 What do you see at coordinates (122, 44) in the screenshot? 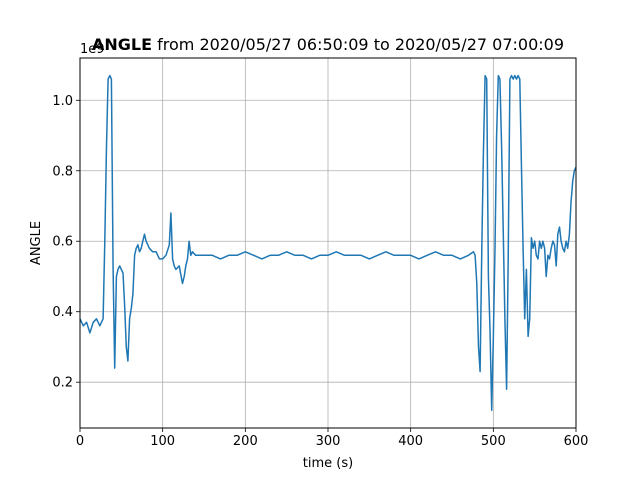
I see `chart-title-bold: ANGLE` at bounding box center [122, 44].